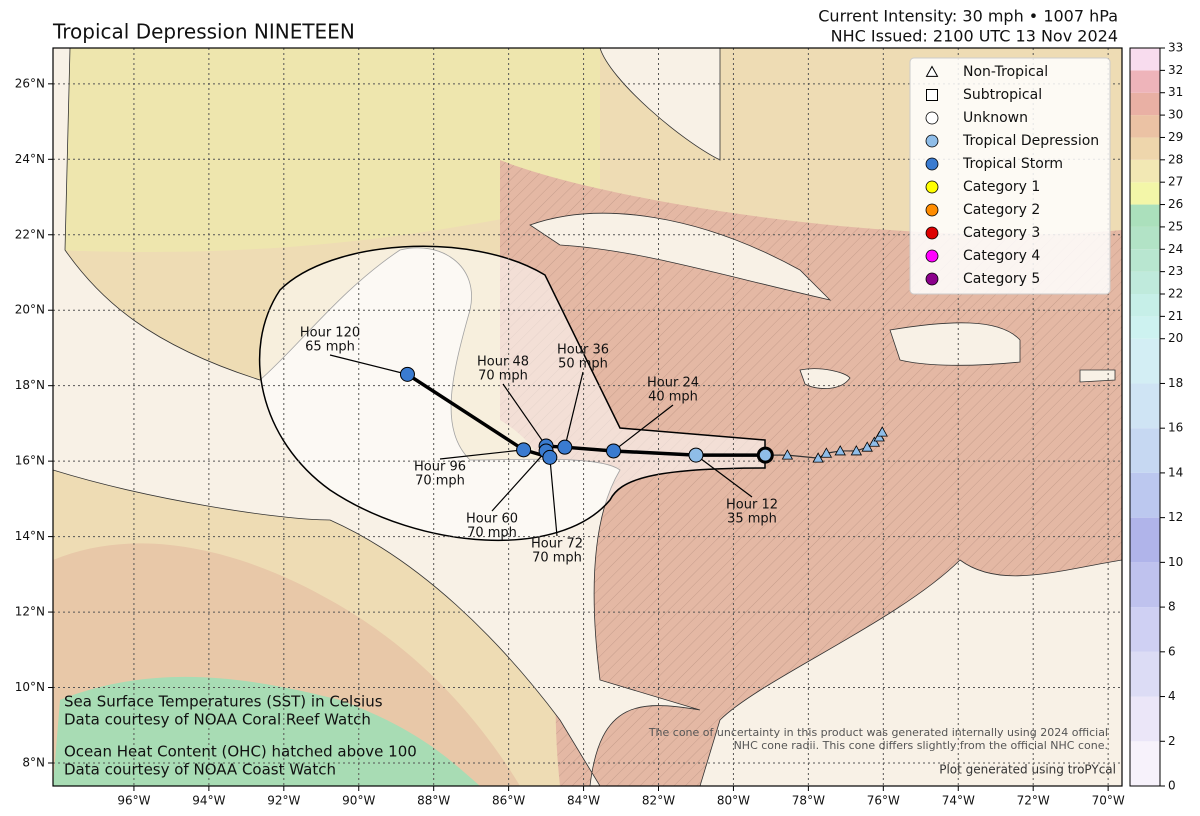  Describe the element at coordinates (208, 801) in the screenshot. I see `x-tick-label: 94°W` at that location.